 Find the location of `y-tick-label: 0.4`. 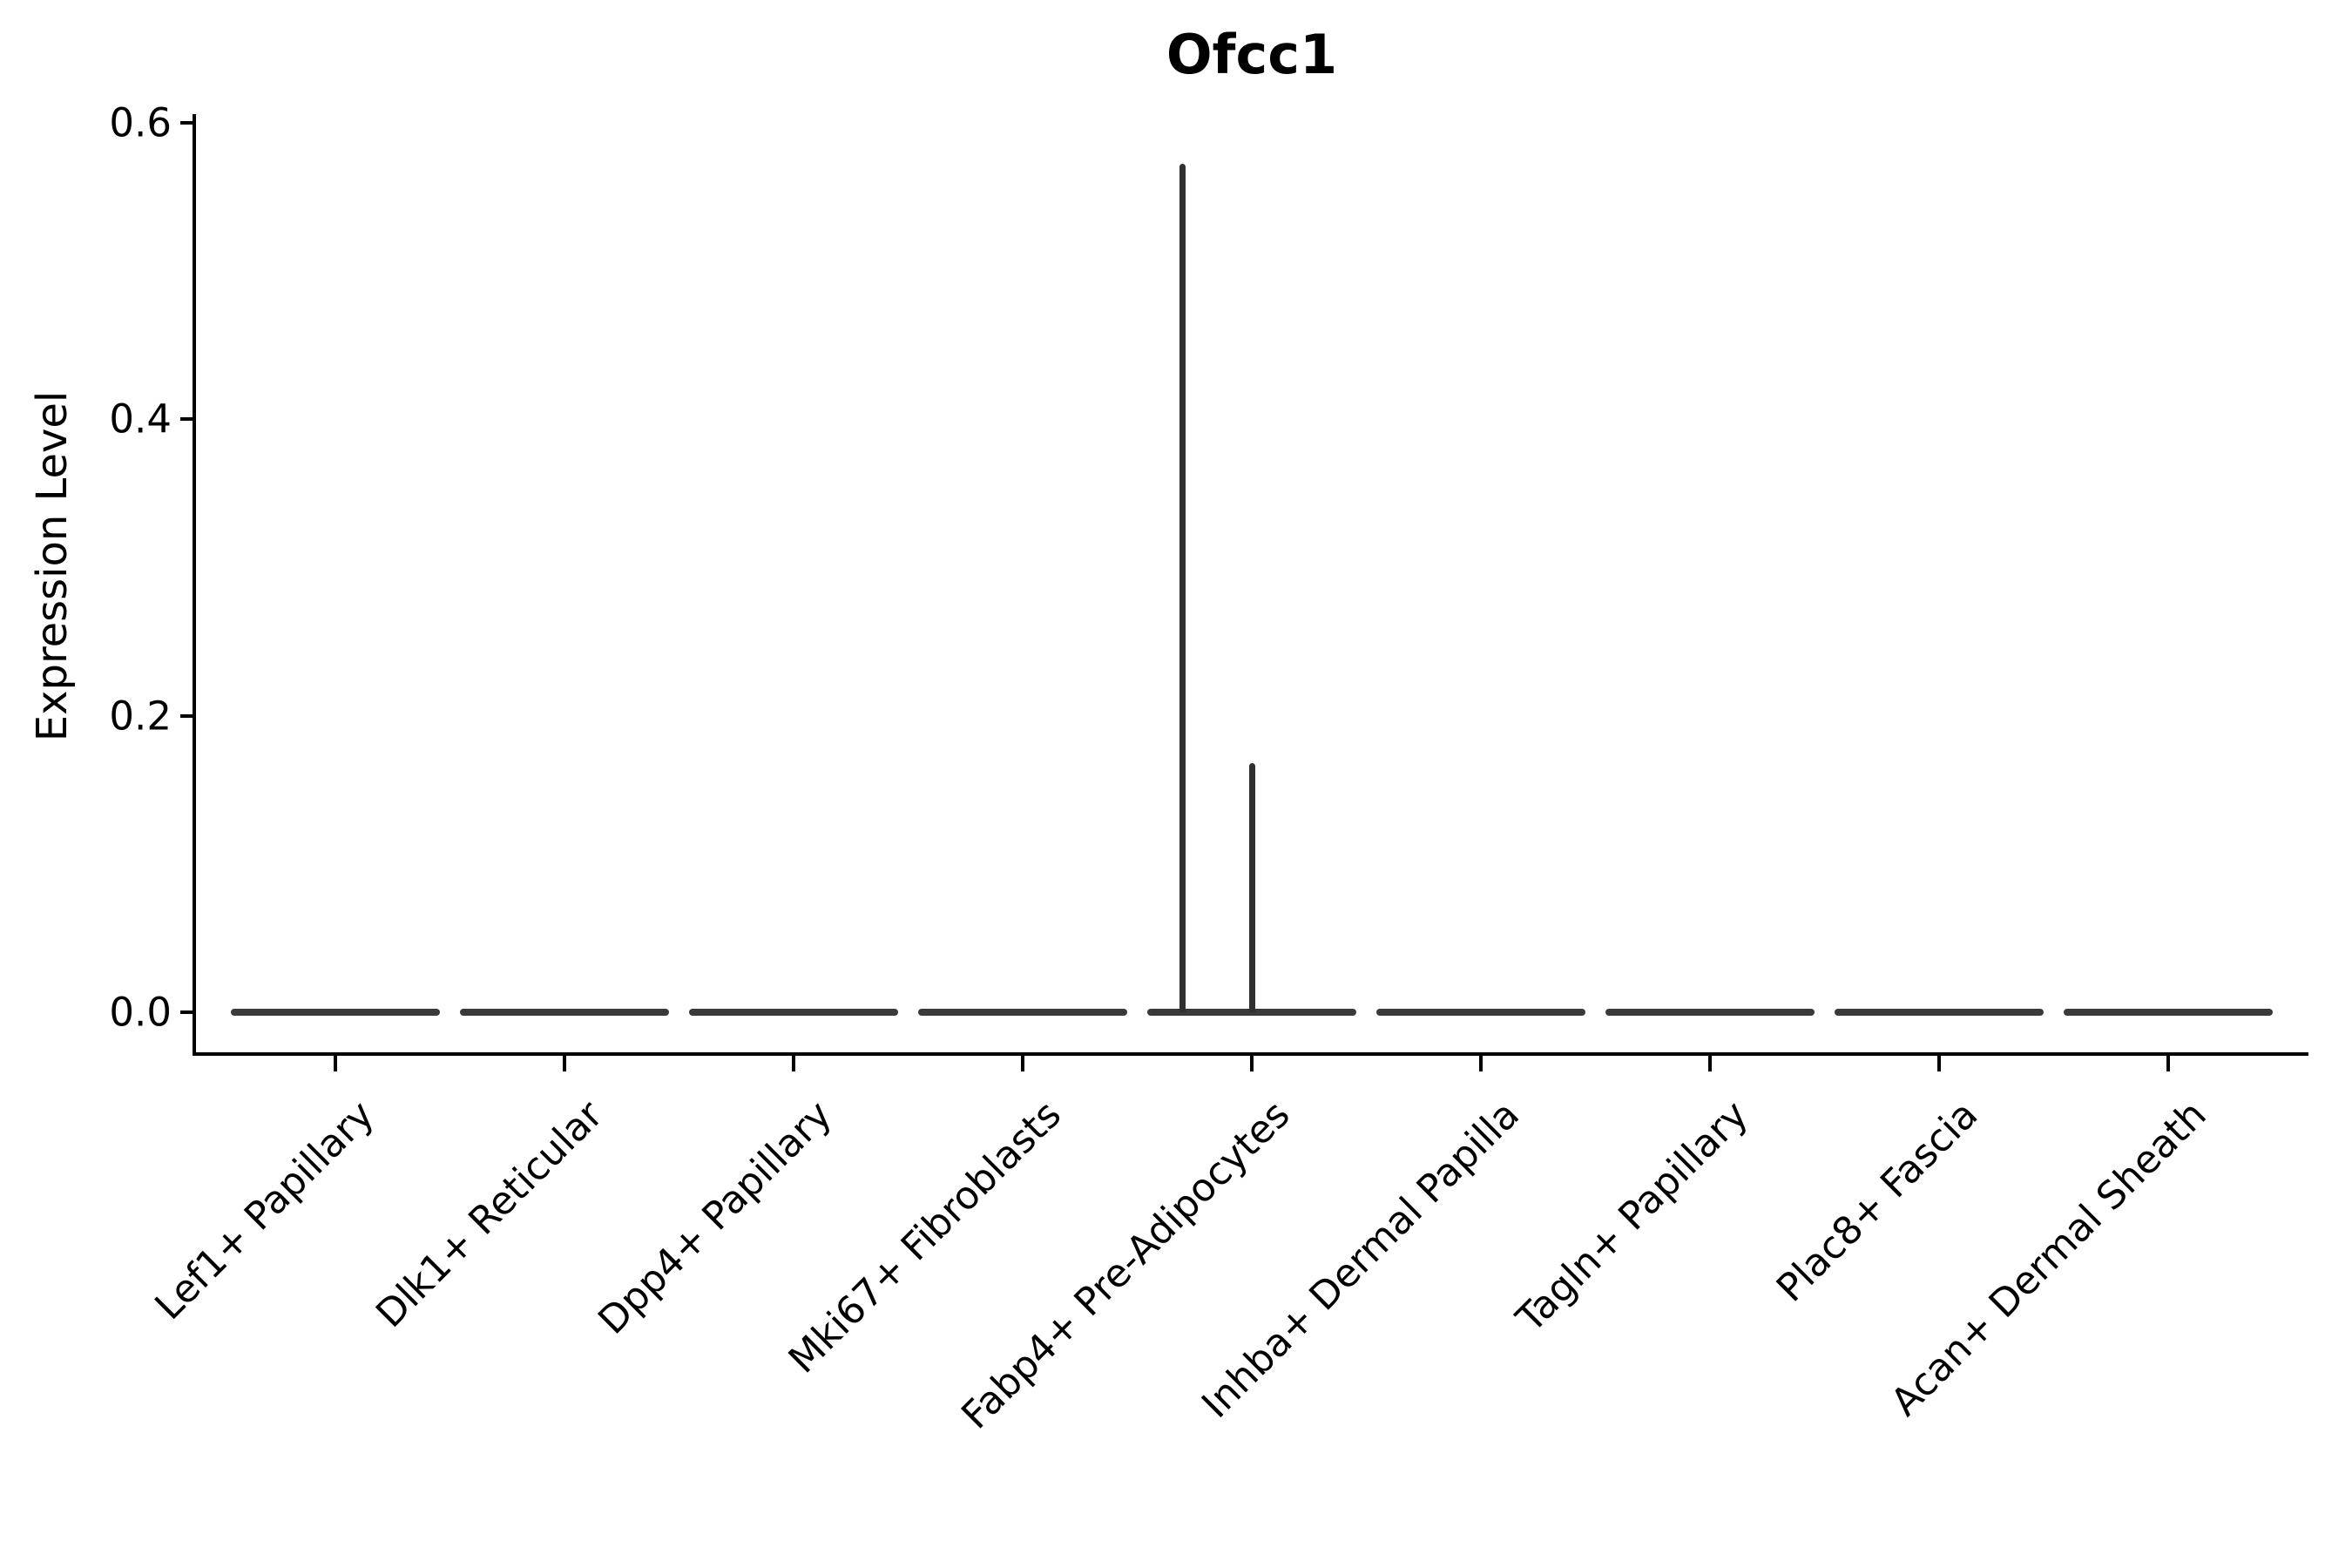

y-tick-label: 0.4 is located at coordinates (140, 419).